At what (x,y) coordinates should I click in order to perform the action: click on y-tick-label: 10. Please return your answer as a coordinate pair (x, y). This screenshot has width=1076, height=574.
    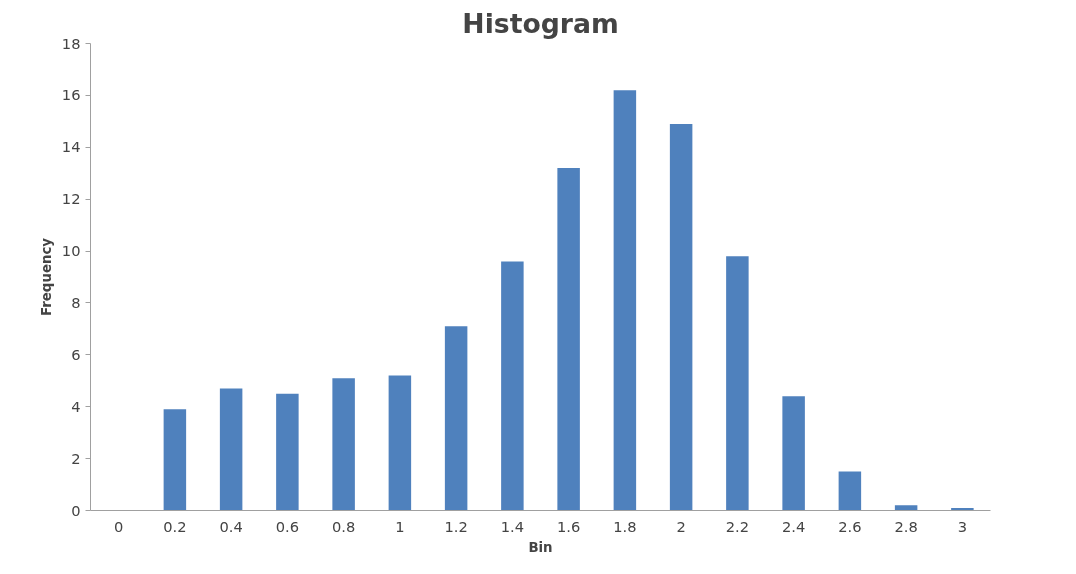
    Looking at the image, I should click on (71, 251).